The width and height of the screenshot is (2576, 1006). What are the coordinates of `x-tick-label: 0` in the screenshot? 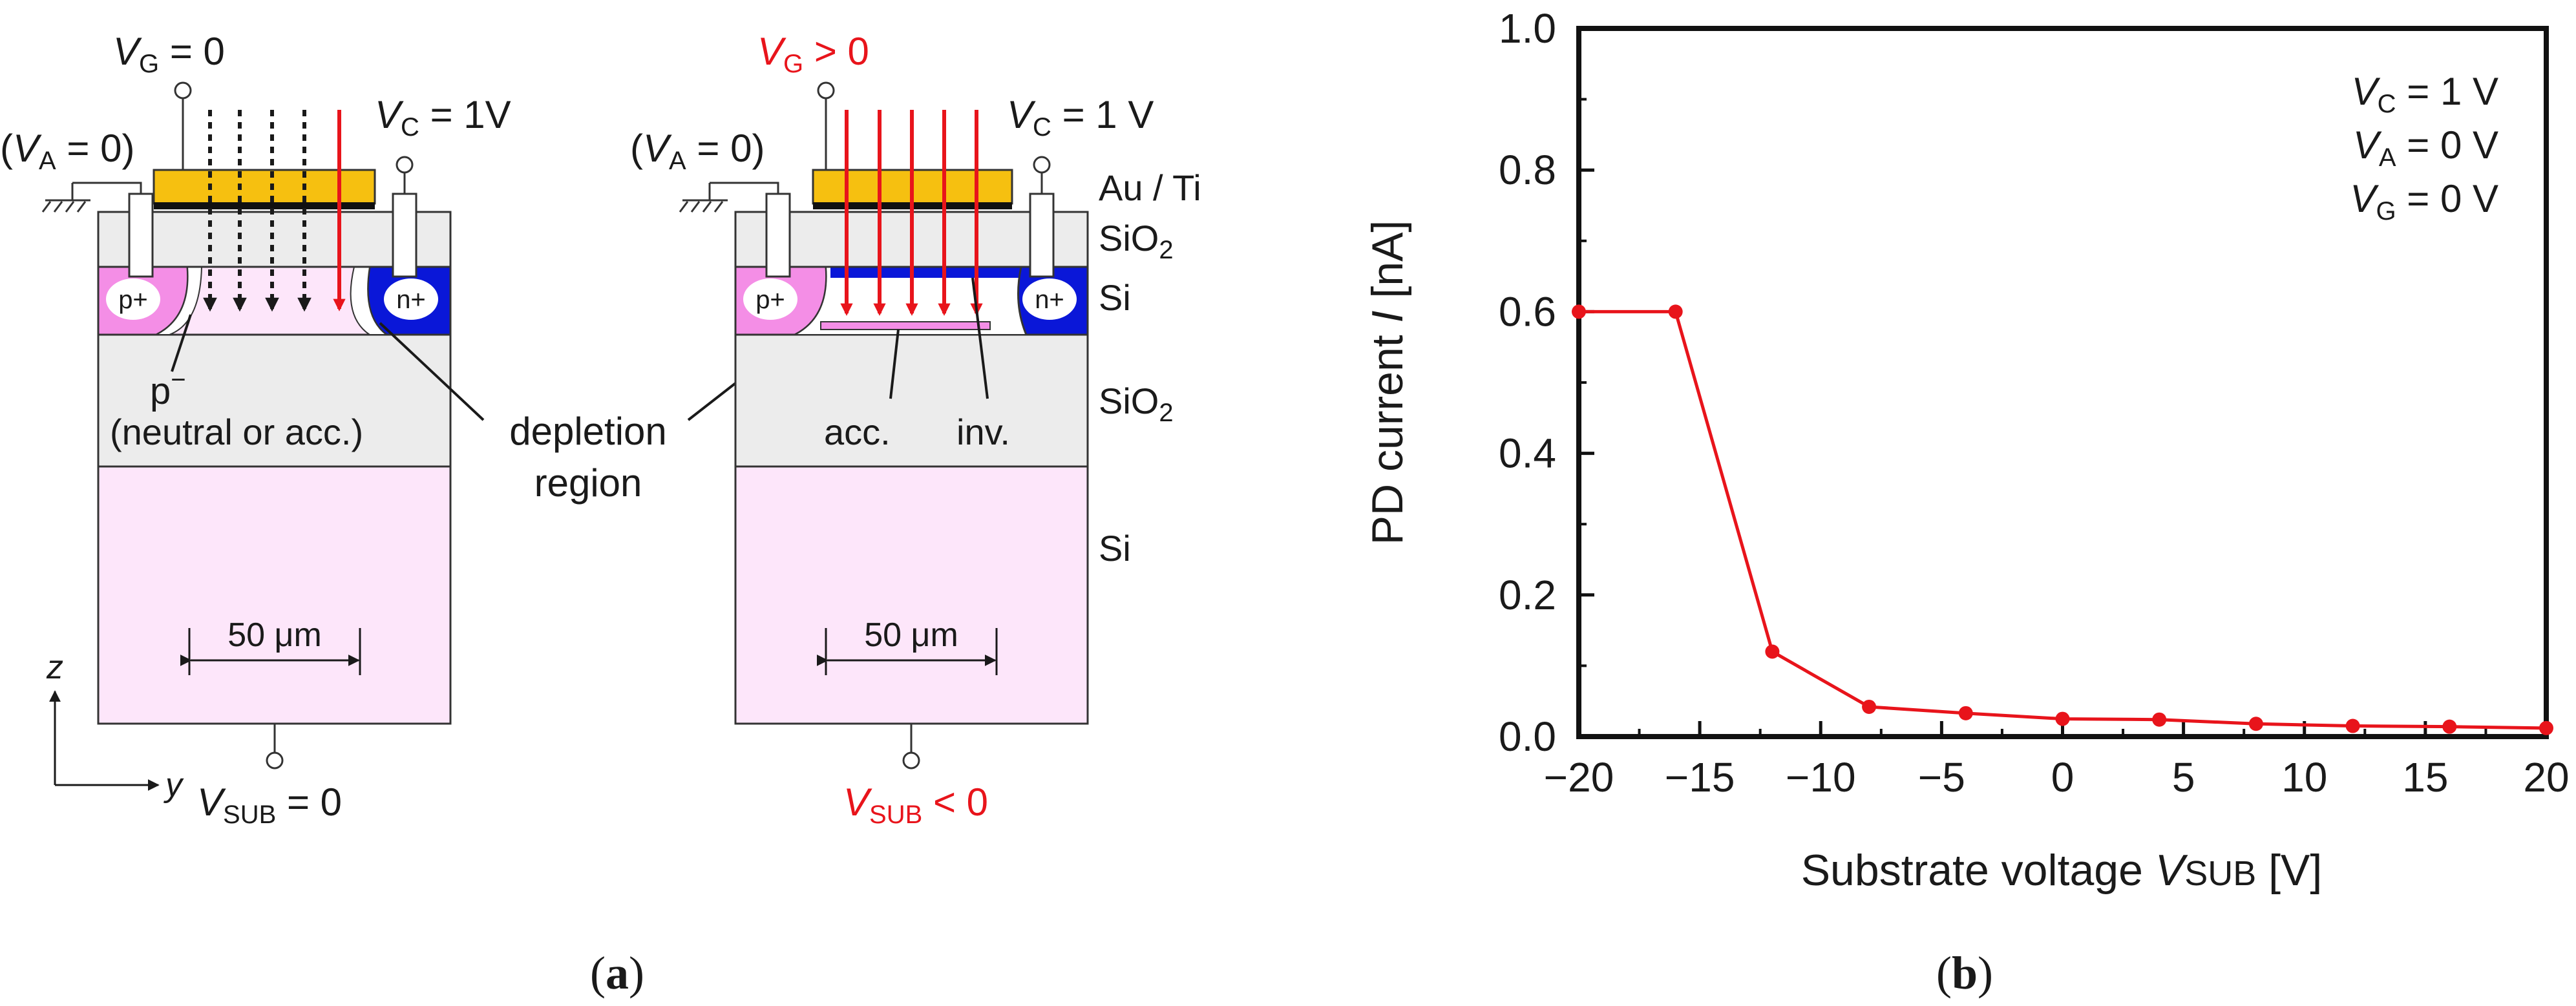 It's located at (2063, 777).